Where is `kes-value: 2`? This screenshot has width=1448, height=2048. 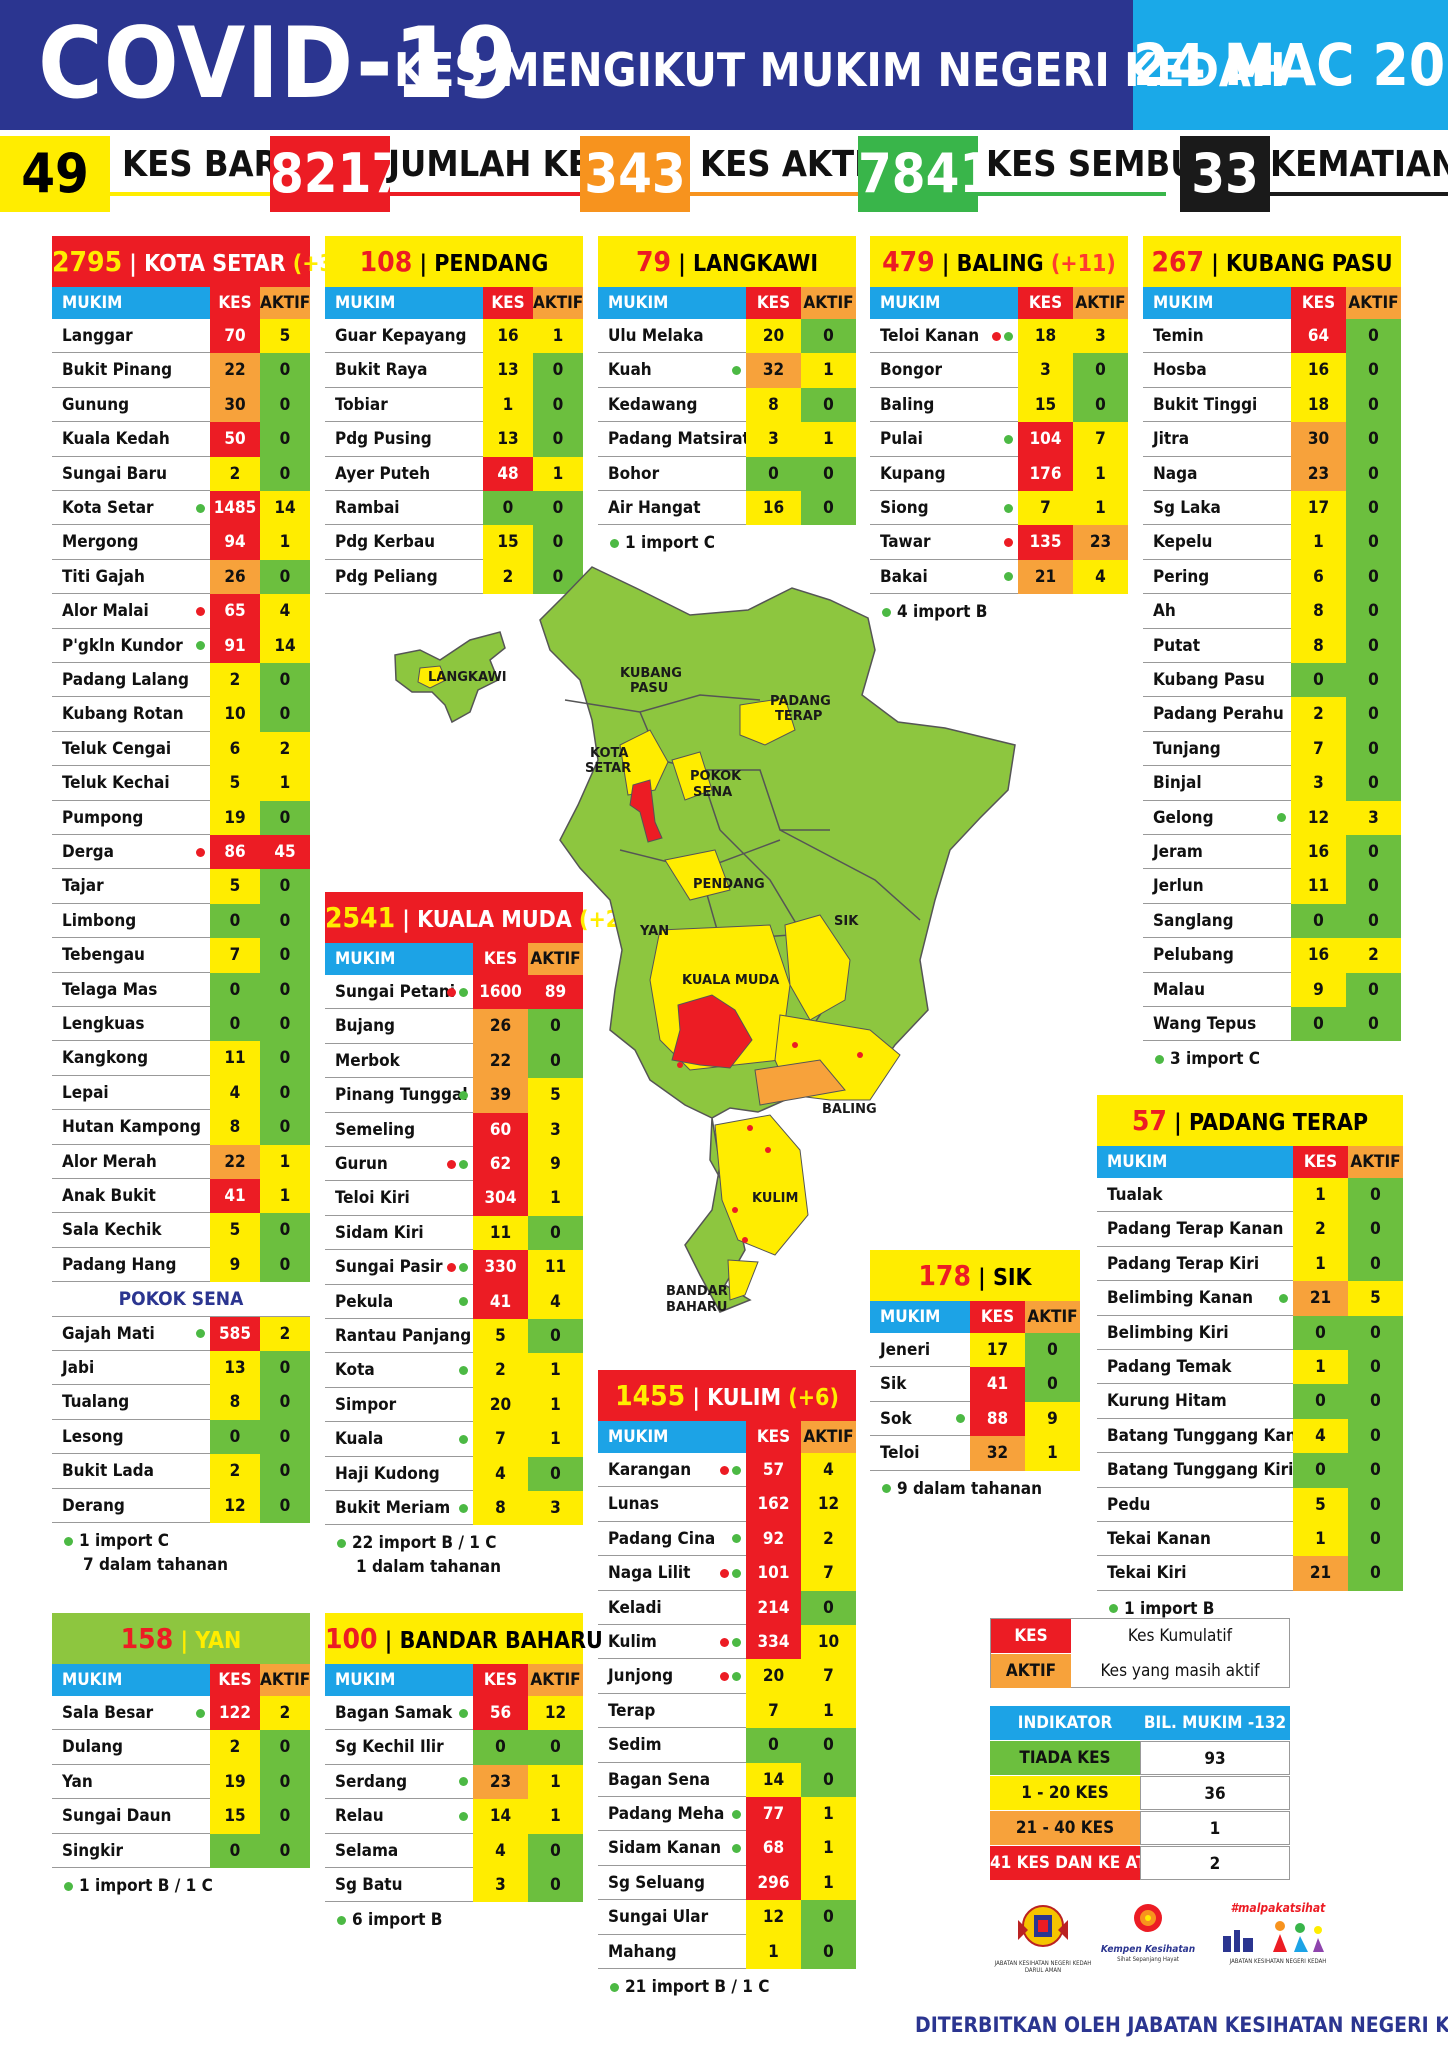
kes-value: 2 is located at coordinates (1320, 1229).